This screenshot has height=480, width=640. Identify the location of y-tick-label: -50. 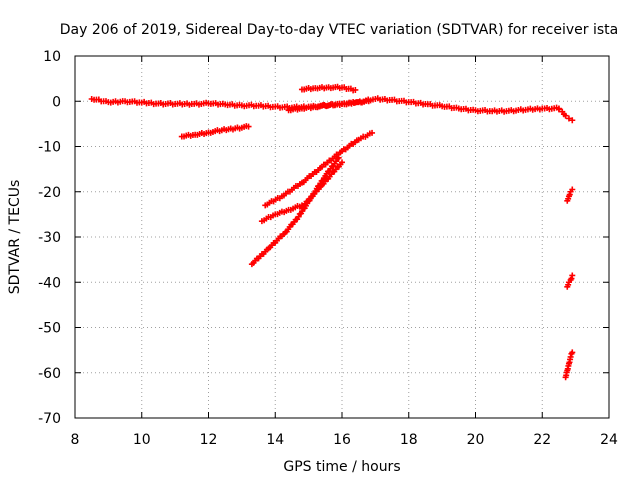
(49, 329).